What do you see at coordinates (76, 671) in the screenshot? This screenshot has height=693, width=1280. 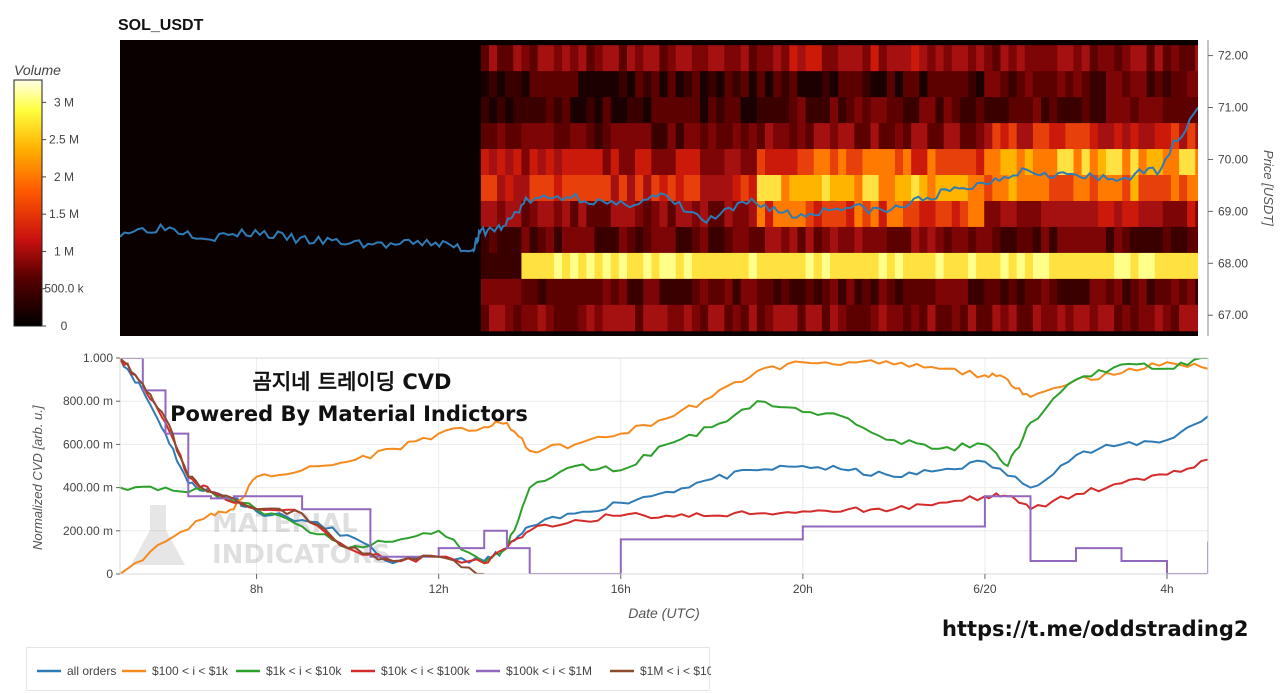 I see `legend-item: all orders` at bounding box center [76, 671].